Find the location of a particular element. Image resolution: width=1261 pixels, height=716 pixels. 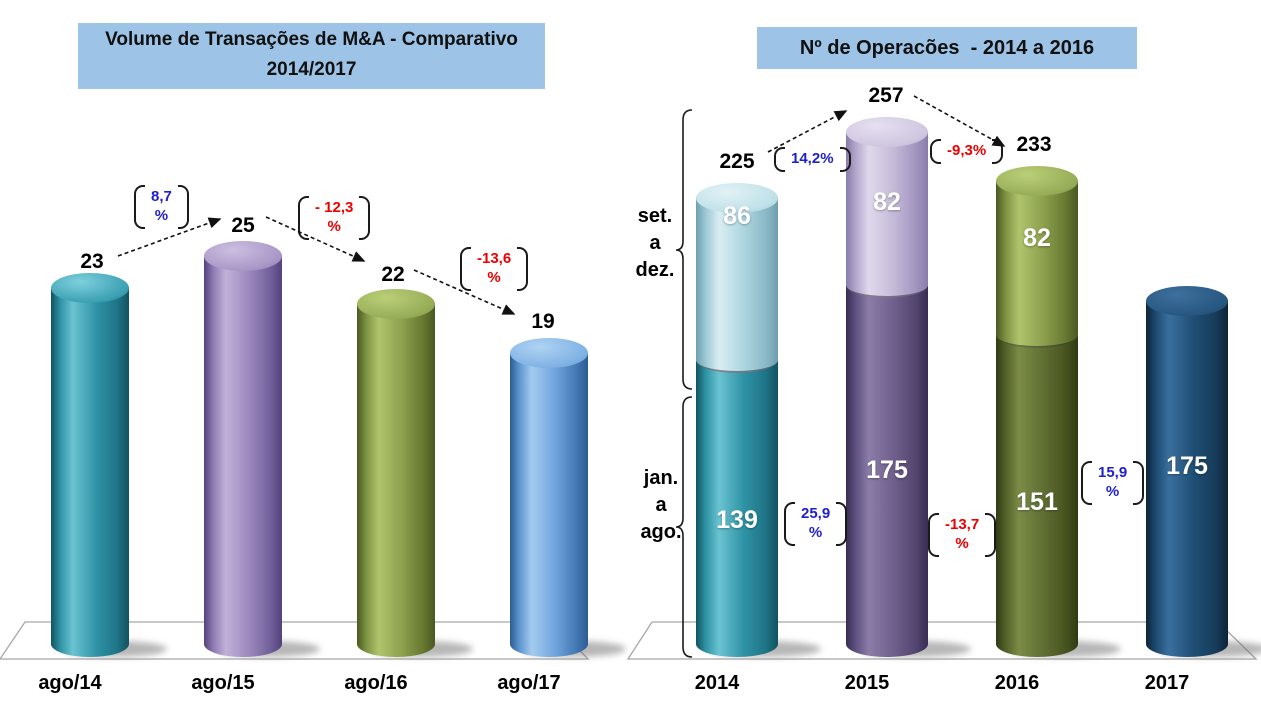

segment-value-2017-jan-ago: 175 is located at coordinates (1187, 466).